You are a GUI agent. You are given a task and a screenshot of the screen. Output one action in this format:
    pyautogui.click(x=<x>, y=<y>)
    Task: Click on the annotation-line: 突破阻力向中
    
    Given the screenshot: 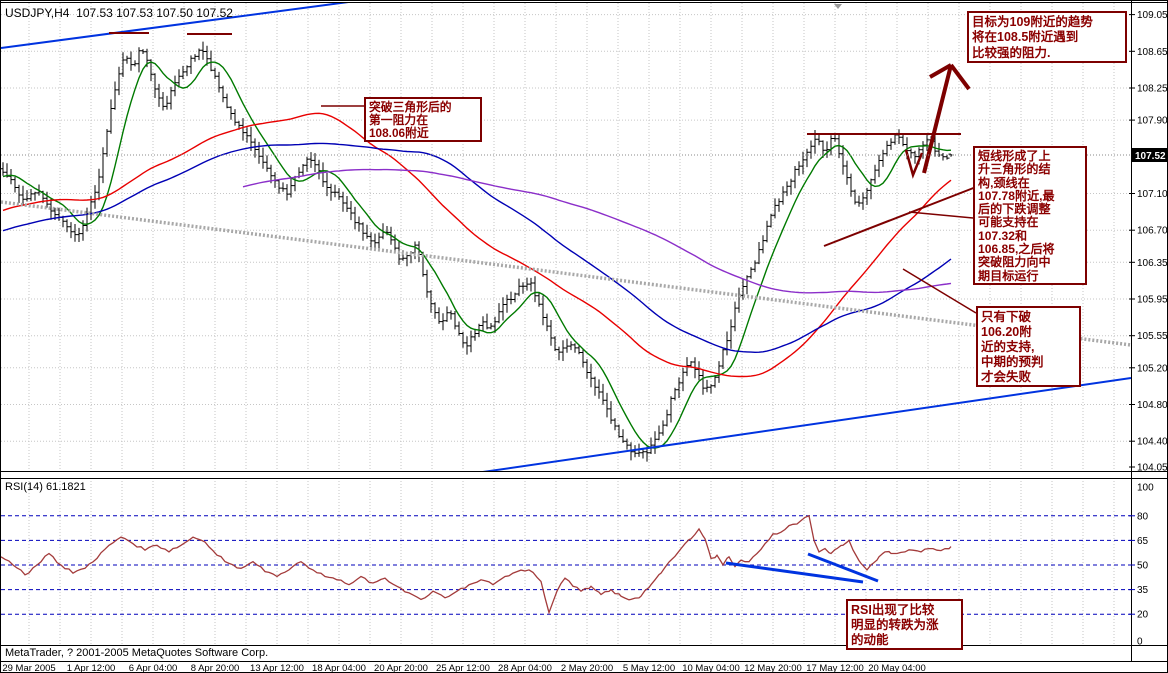 What is the action you would take?
    pyautogui.click(x=1014, y=262)
    